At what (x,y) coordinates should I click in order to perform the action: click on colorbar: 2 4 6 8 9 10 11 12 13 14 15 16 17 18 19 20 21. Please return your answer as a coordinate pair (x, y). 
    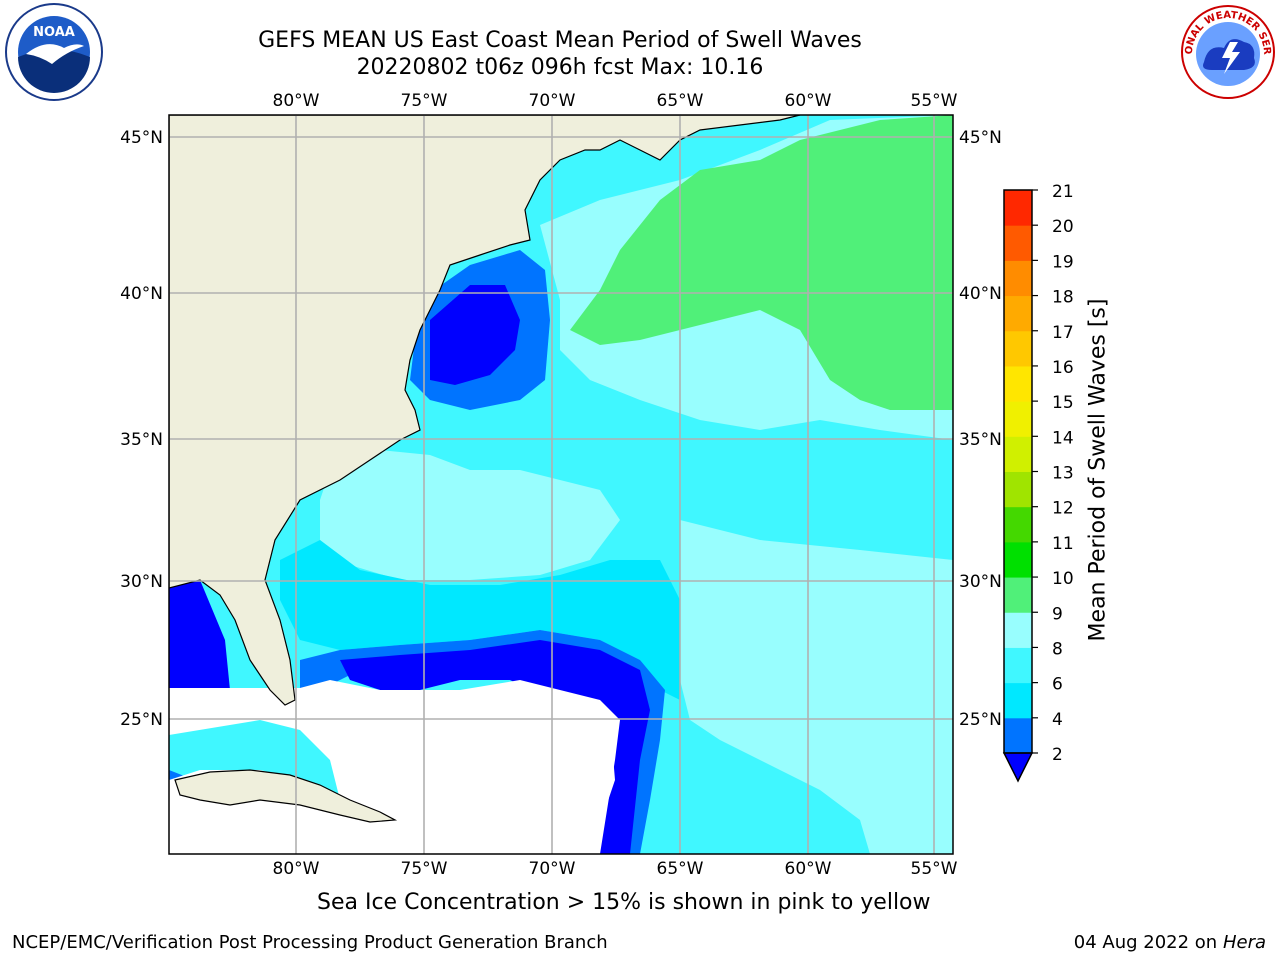
    Looking at the image, I should click on (1038, 482).